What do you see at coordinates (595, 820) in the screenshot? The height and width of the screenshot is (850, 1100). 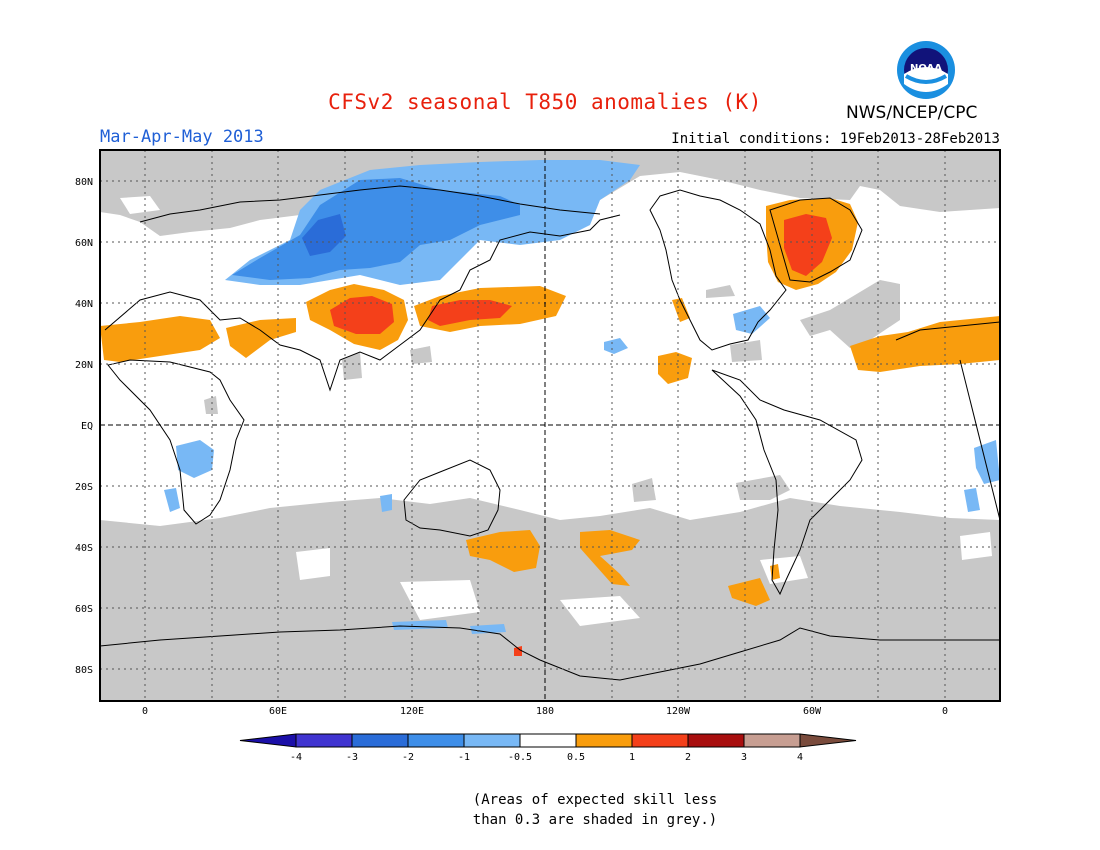 I see `footnote-line: than 0.3 are shaded in grey.)` at bounding box center [595, 820].